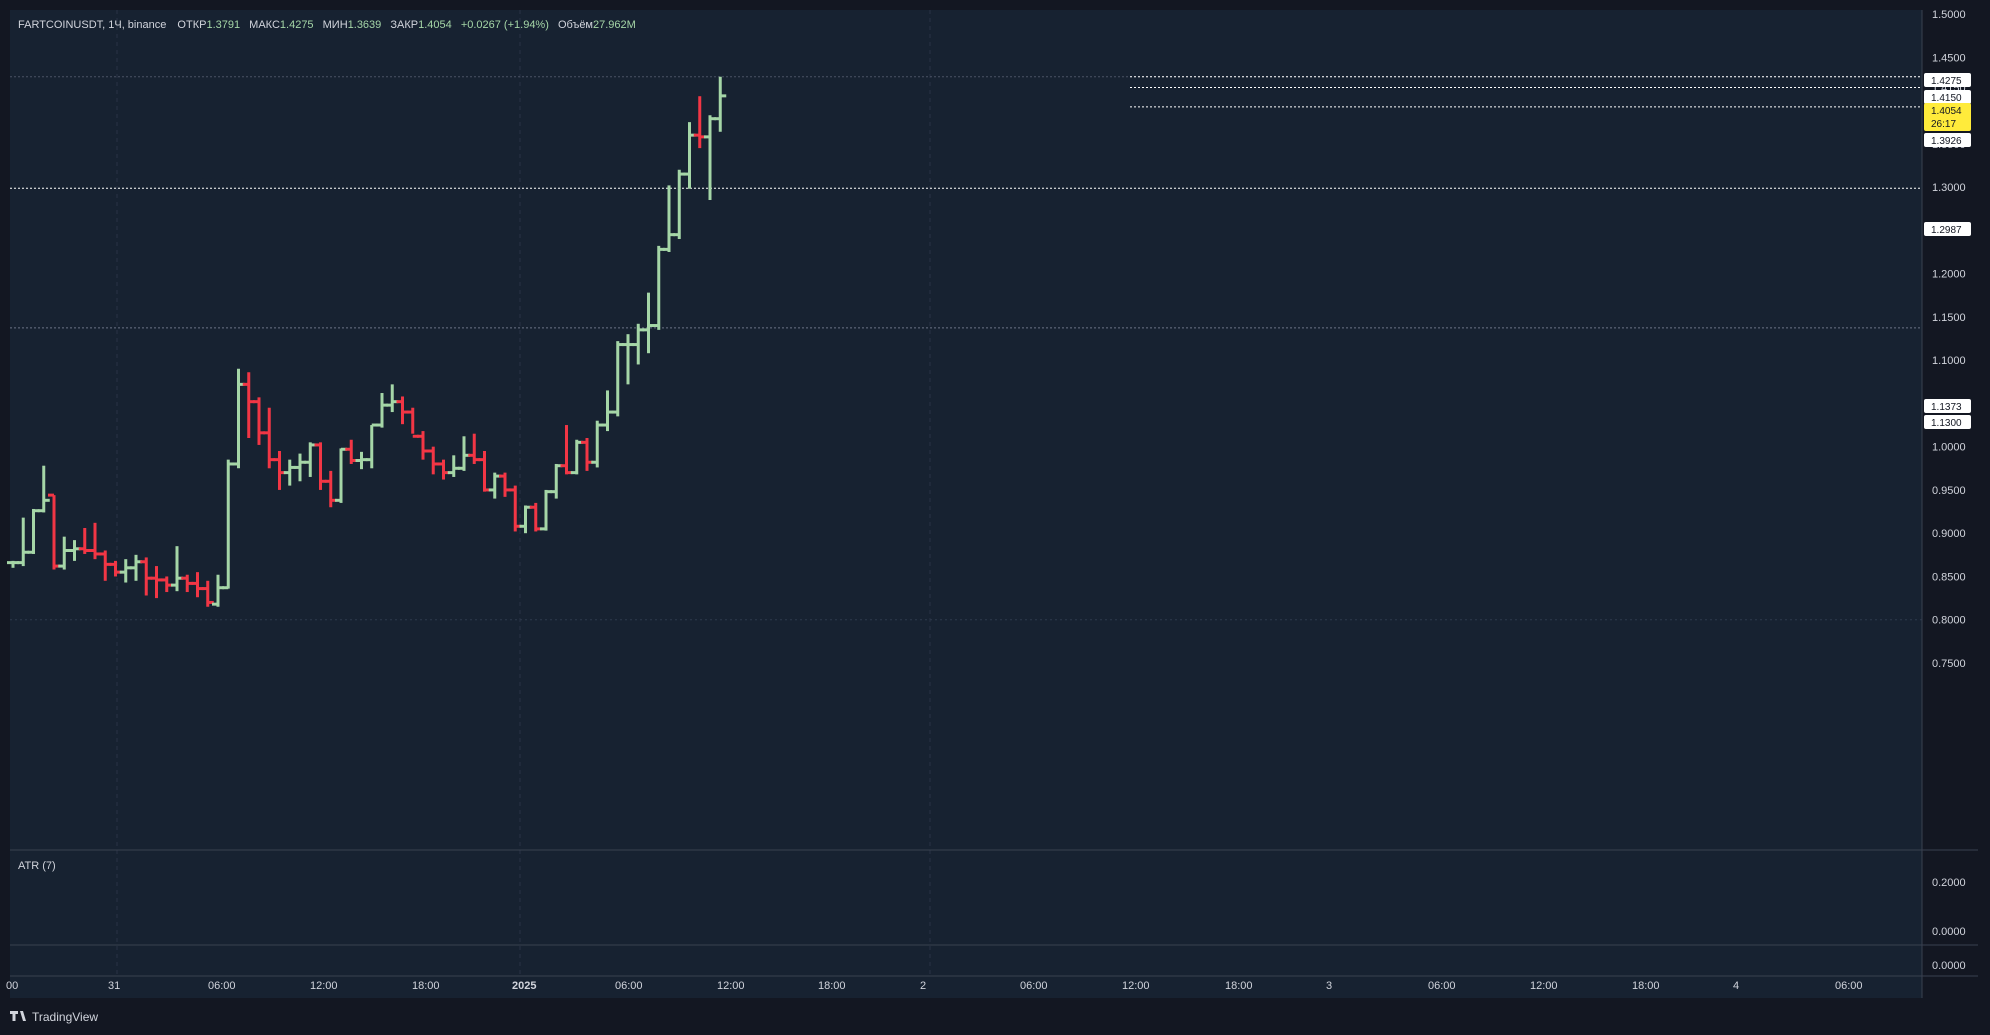  I want to click on volume-value: 27.962M, so click(614, 25).